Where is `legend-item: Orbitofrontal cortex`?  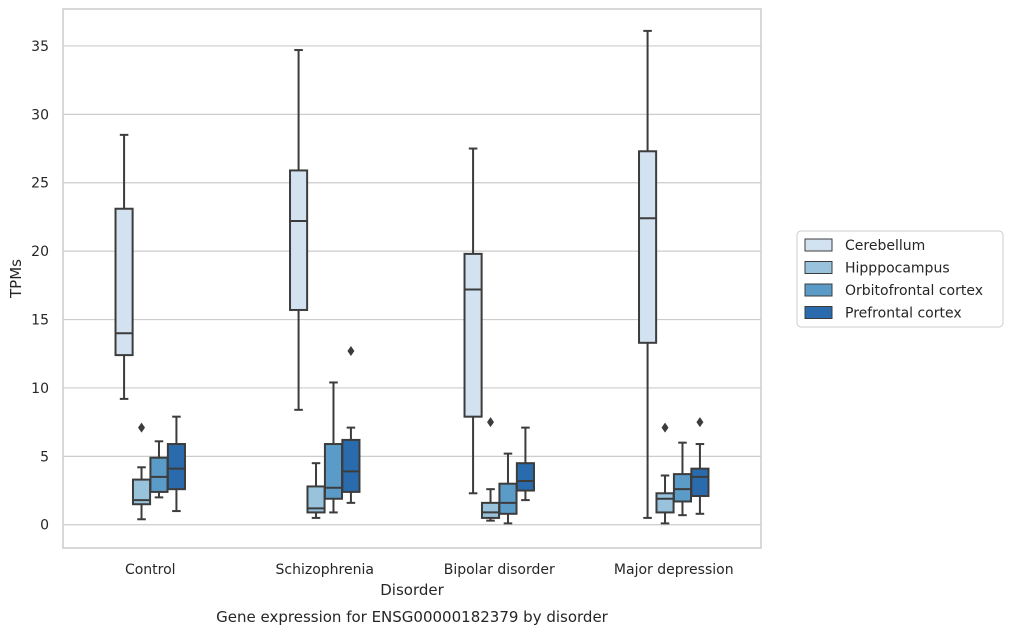
legend-item: Orbitofrontal cortex is located at coordinates (893, 291).